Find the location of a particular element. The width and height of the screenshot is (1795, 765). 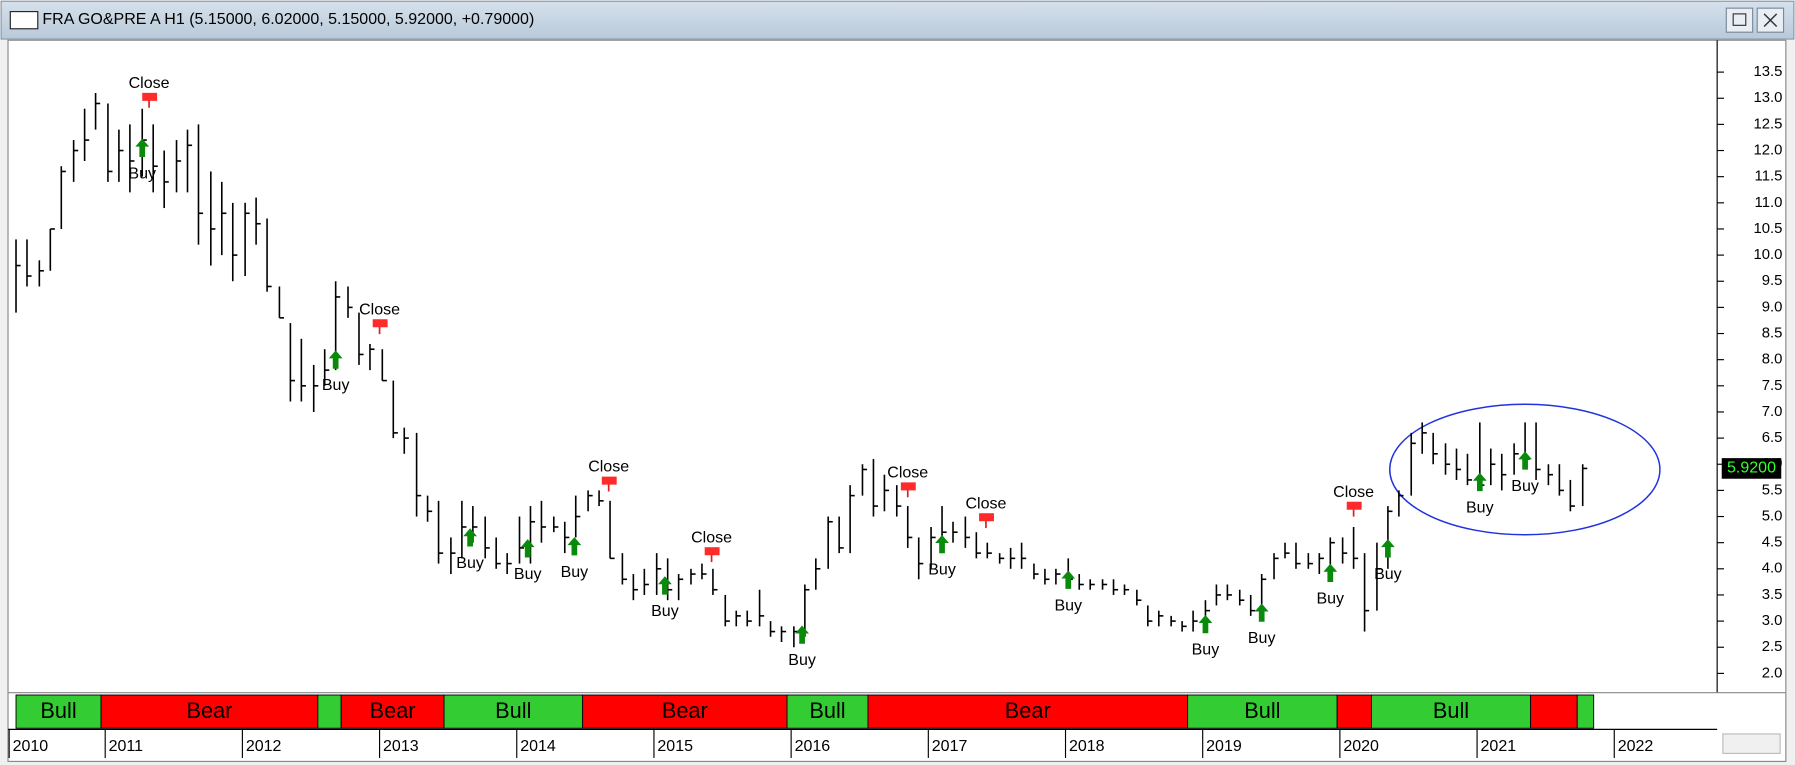

close-icon is located at coordinates (1770, 20).